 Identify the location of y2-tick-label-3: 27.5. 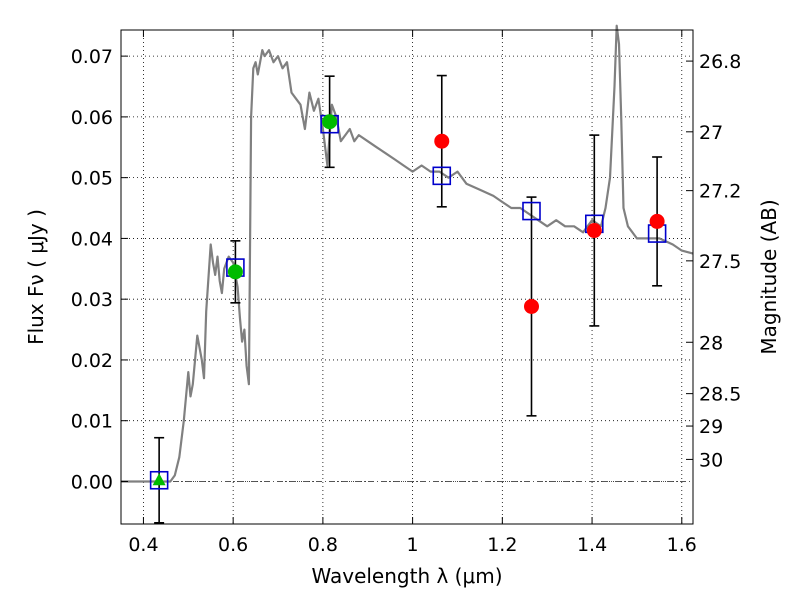
(720, 262).